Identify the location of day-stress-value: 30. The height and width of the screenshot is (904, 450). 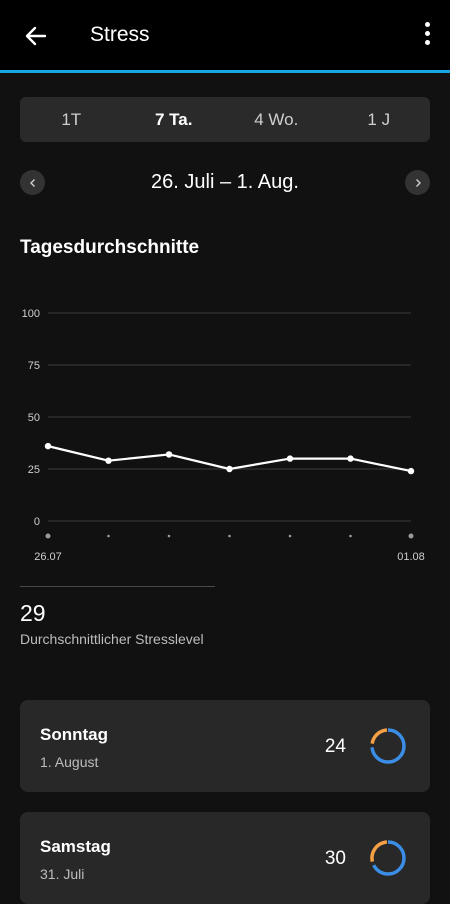
(335, 858).